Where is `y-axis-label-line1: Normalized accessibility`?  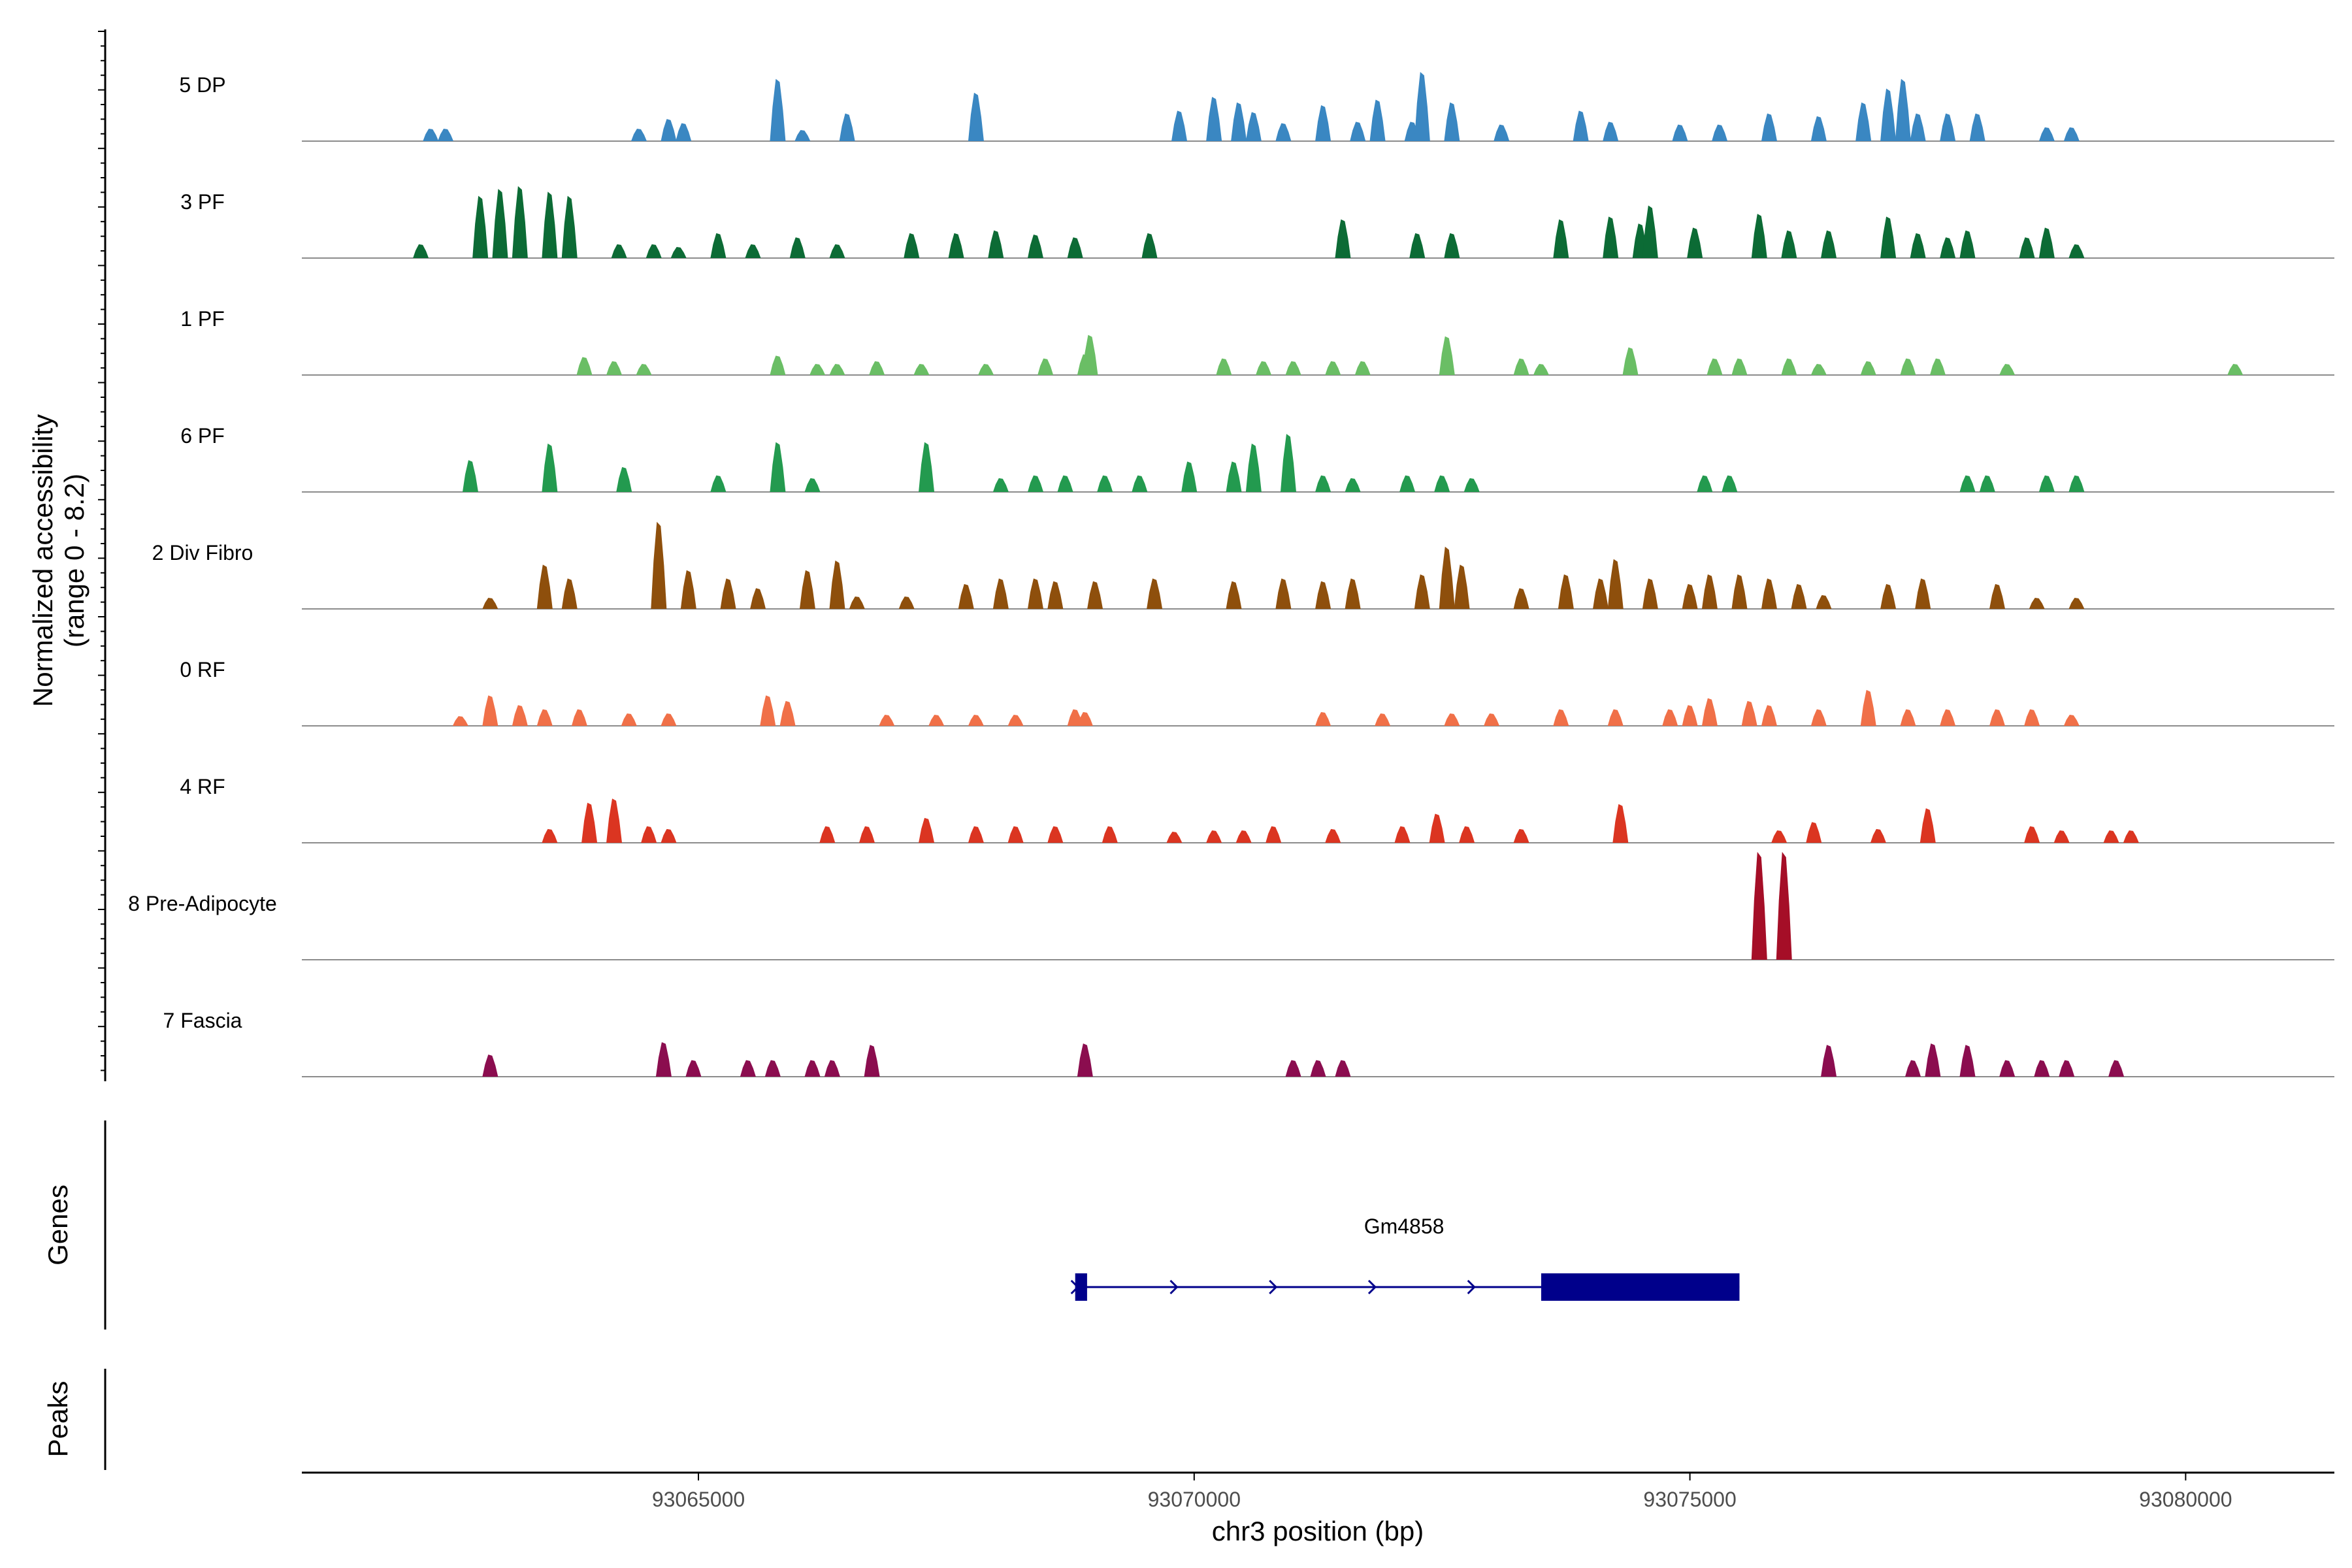
y-axis-label-line1: Normalized accessibility is located at coordinates (42, 560).